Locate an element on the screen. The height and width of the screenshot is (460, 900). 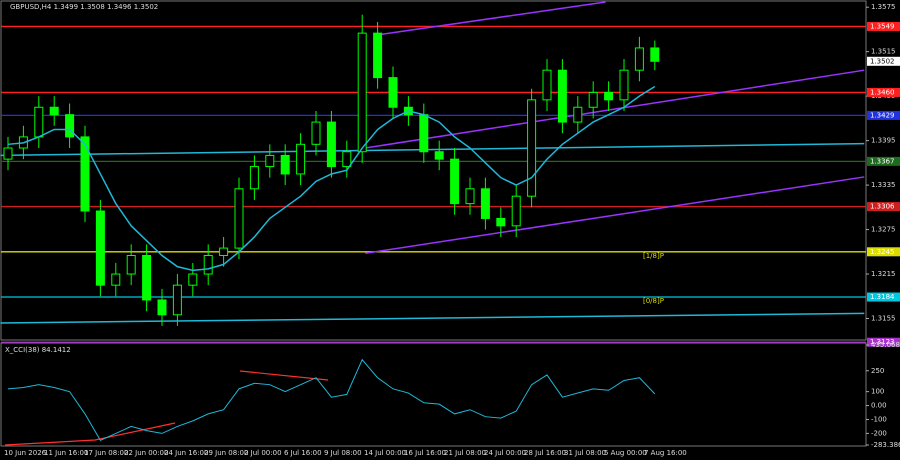
level-label: 1.3429 is located at coordinates (882, 115).